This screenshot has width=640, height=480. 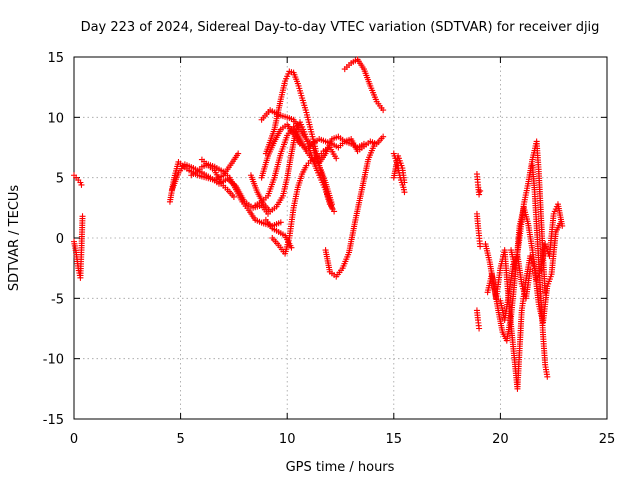 I want to click on y-tick-label: -10, so click(x=53, y=360).